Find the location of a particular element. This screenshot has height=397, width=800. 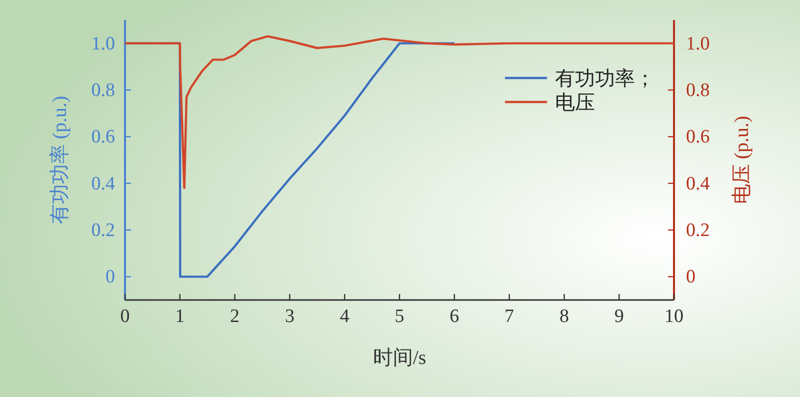

x-axis-title: 时间/s is located at coordinates (399, 358).